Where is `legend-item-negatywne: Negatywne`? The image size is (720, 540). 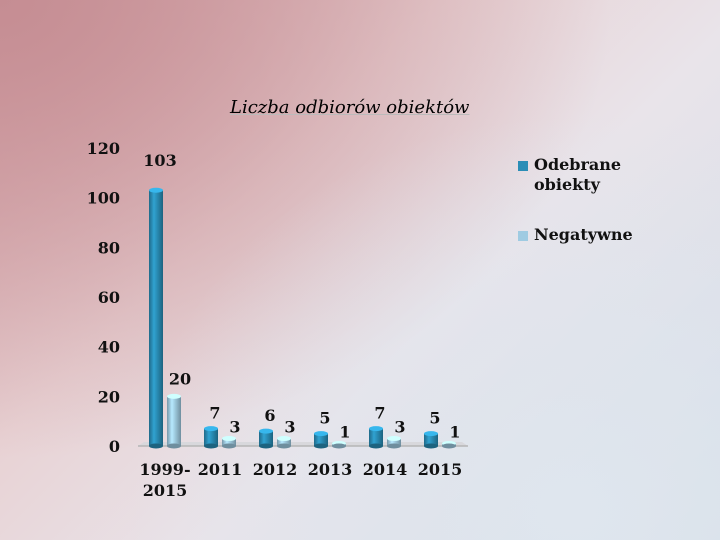 legend-item-negatywne: Negatywne is located at coordinates (603, 235).